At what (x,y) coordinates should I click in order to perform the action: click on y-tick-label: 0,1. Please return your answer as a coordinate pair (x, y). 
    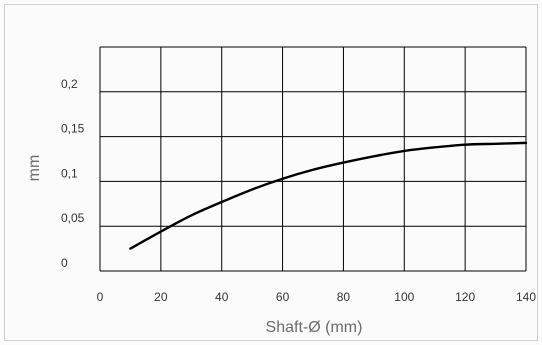
    Looking at the image, I should click on (69, 173).